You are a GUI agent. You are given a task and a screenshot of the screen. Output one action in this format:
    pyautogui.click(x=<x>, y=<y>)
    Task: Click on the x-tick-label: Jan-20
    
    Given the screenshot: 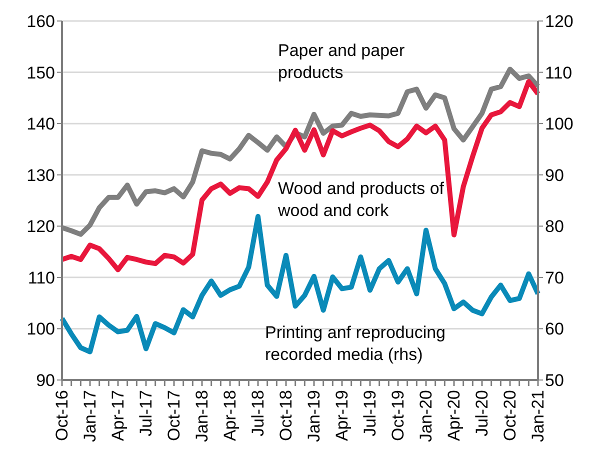 What is the action you would take?
    pyautogui.click(x=426, y=416)
    